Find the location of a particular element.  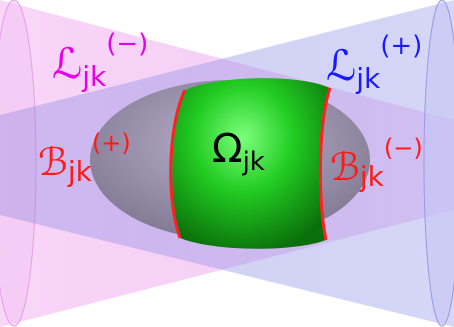

right-boundary-curve is located at coordinates (325, 164).